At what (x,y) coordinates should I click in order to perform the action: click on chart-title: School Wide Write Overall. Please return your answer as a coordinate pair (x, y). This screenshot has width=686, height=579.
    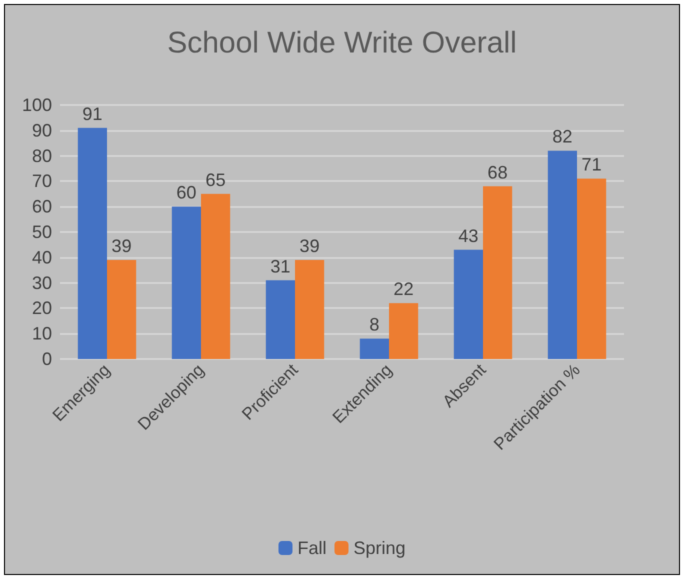
    Looking at the image, I should click on (342, 43).